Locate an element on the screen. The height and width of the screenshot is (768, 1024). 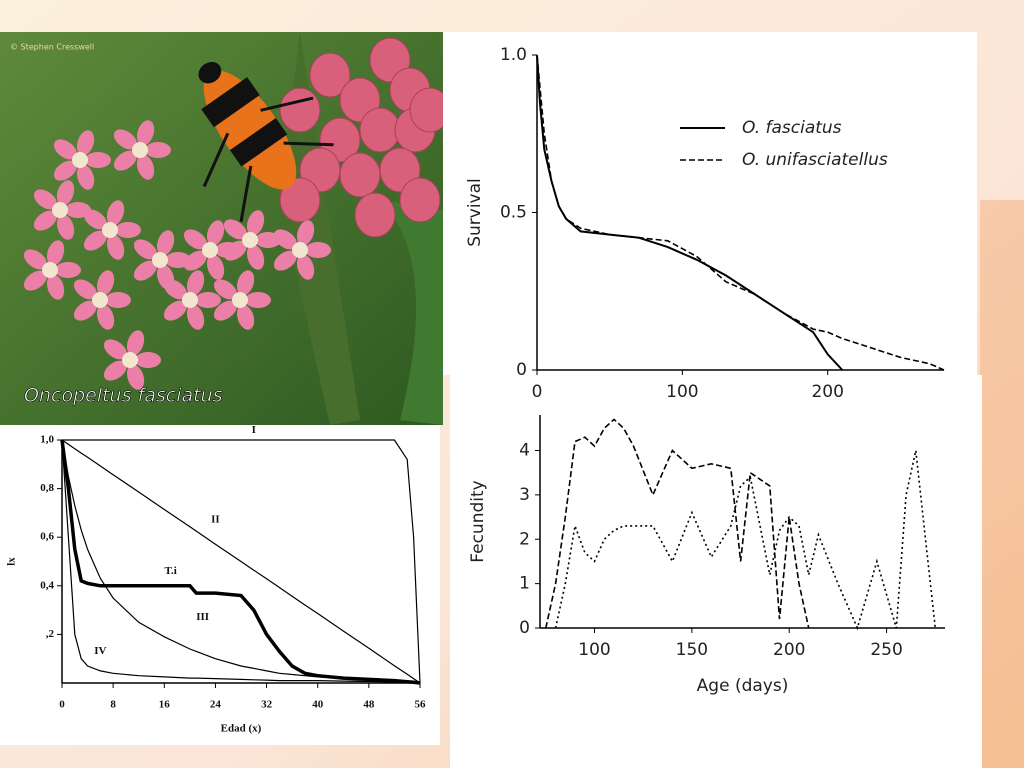
curve-label: II is located at coordinates (215, 520).